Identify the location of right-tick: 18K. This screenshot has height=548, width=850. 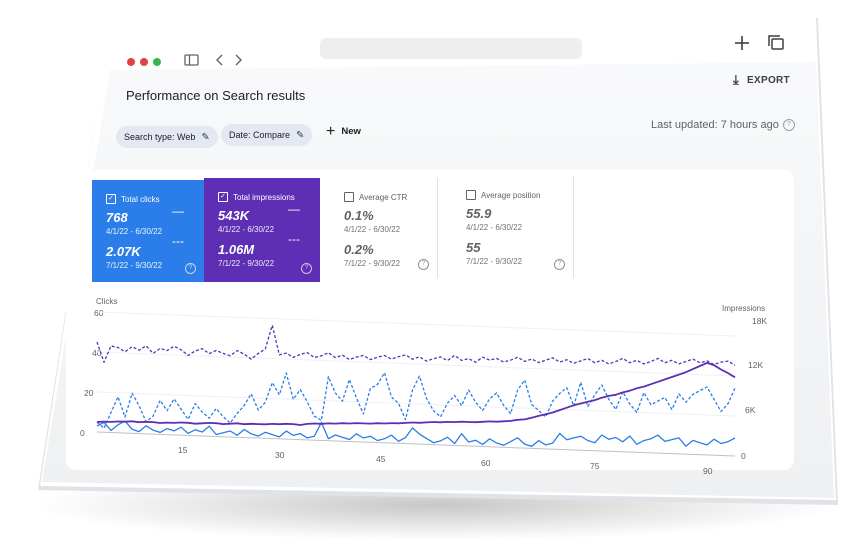
(760, 321).